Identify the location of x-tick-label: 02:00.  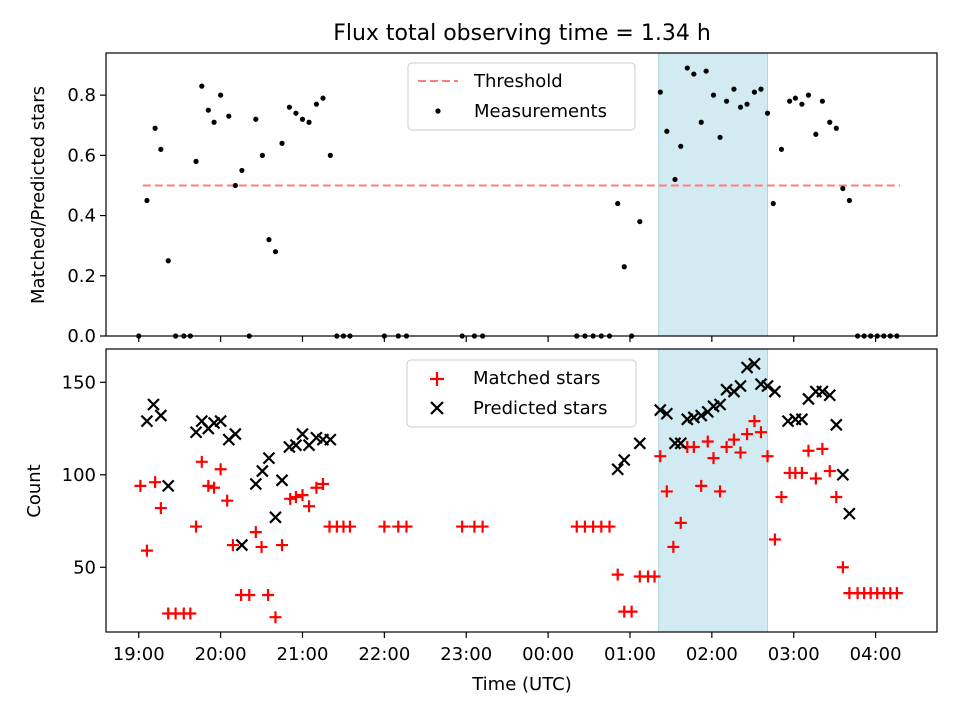
(712, 654).